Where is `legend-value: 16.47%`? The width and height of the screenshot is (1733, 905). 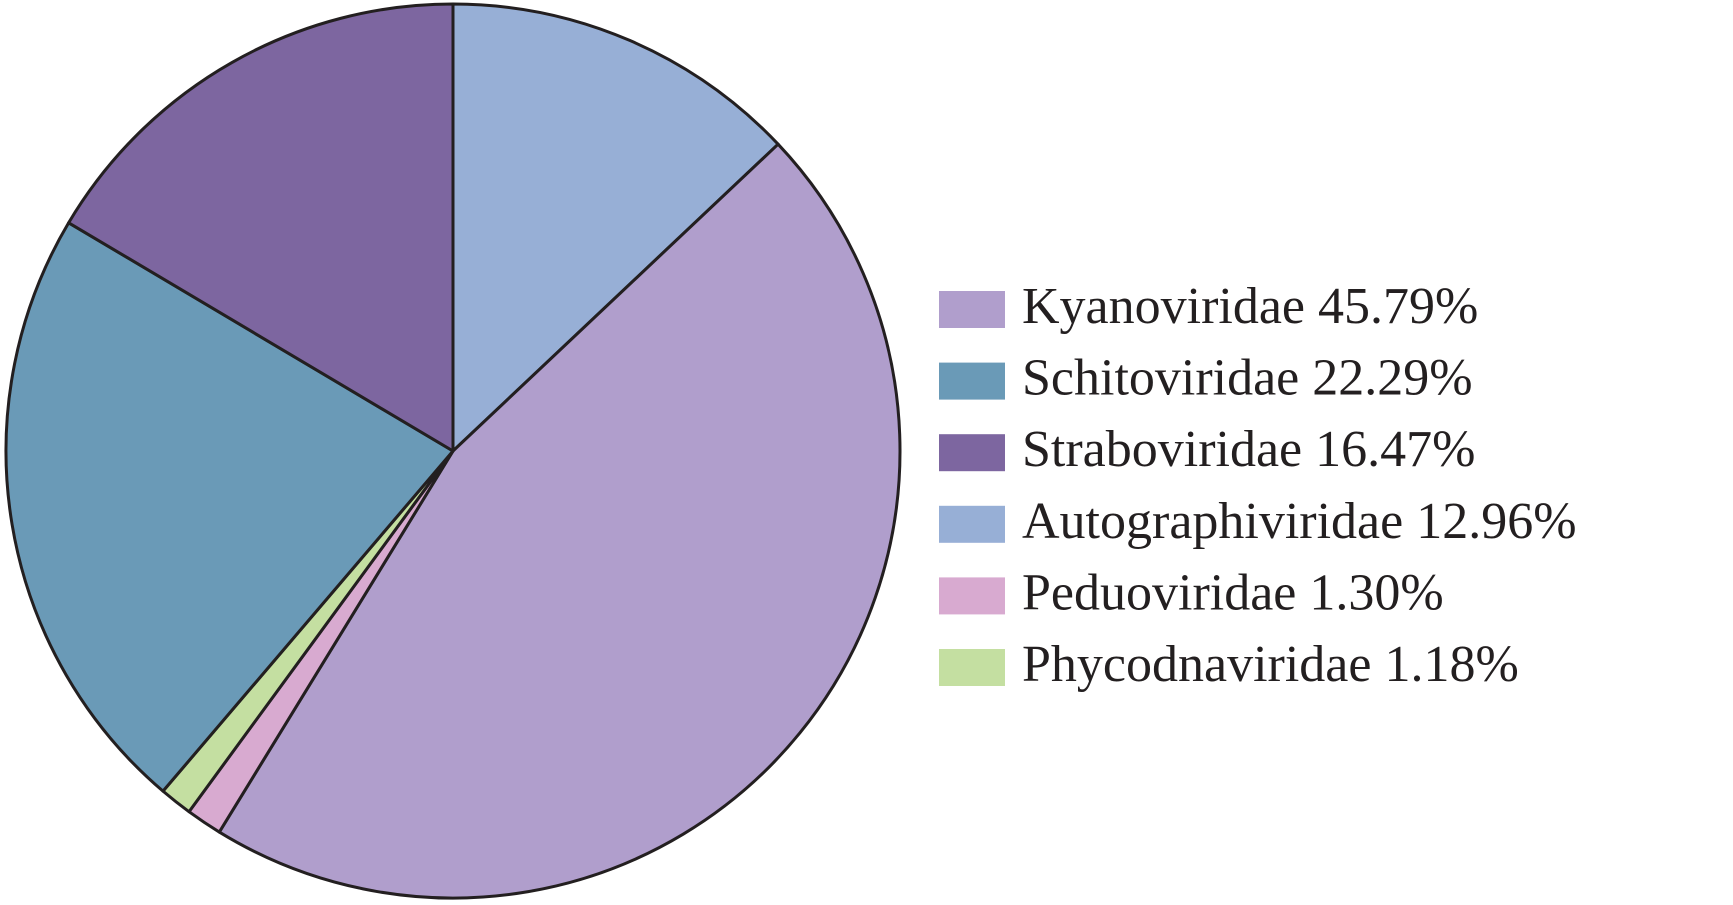
legend-value: 16.47% is located at coordinates (1395, 449).